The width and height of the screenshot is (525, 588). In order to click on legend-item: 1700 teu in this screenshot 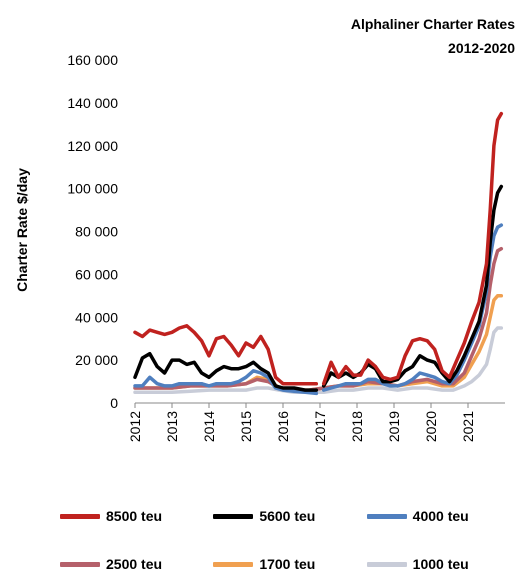, I will do `click(289, 564)`.